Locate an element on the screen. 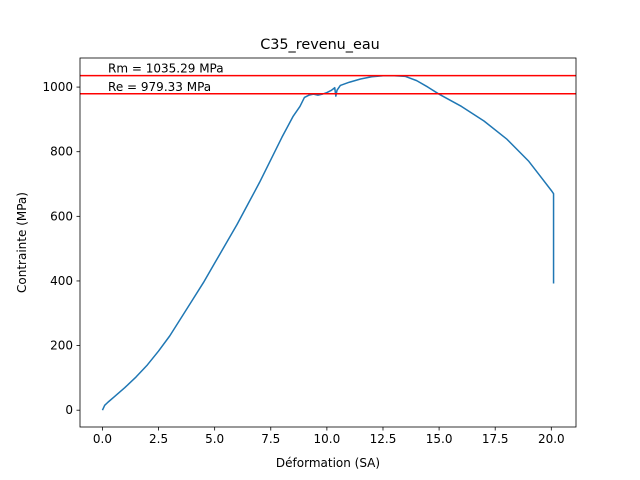 This screenshot has width=640, height=480. y-axis-label: Contrainte (MPa) is located at coordinates (22, 242).